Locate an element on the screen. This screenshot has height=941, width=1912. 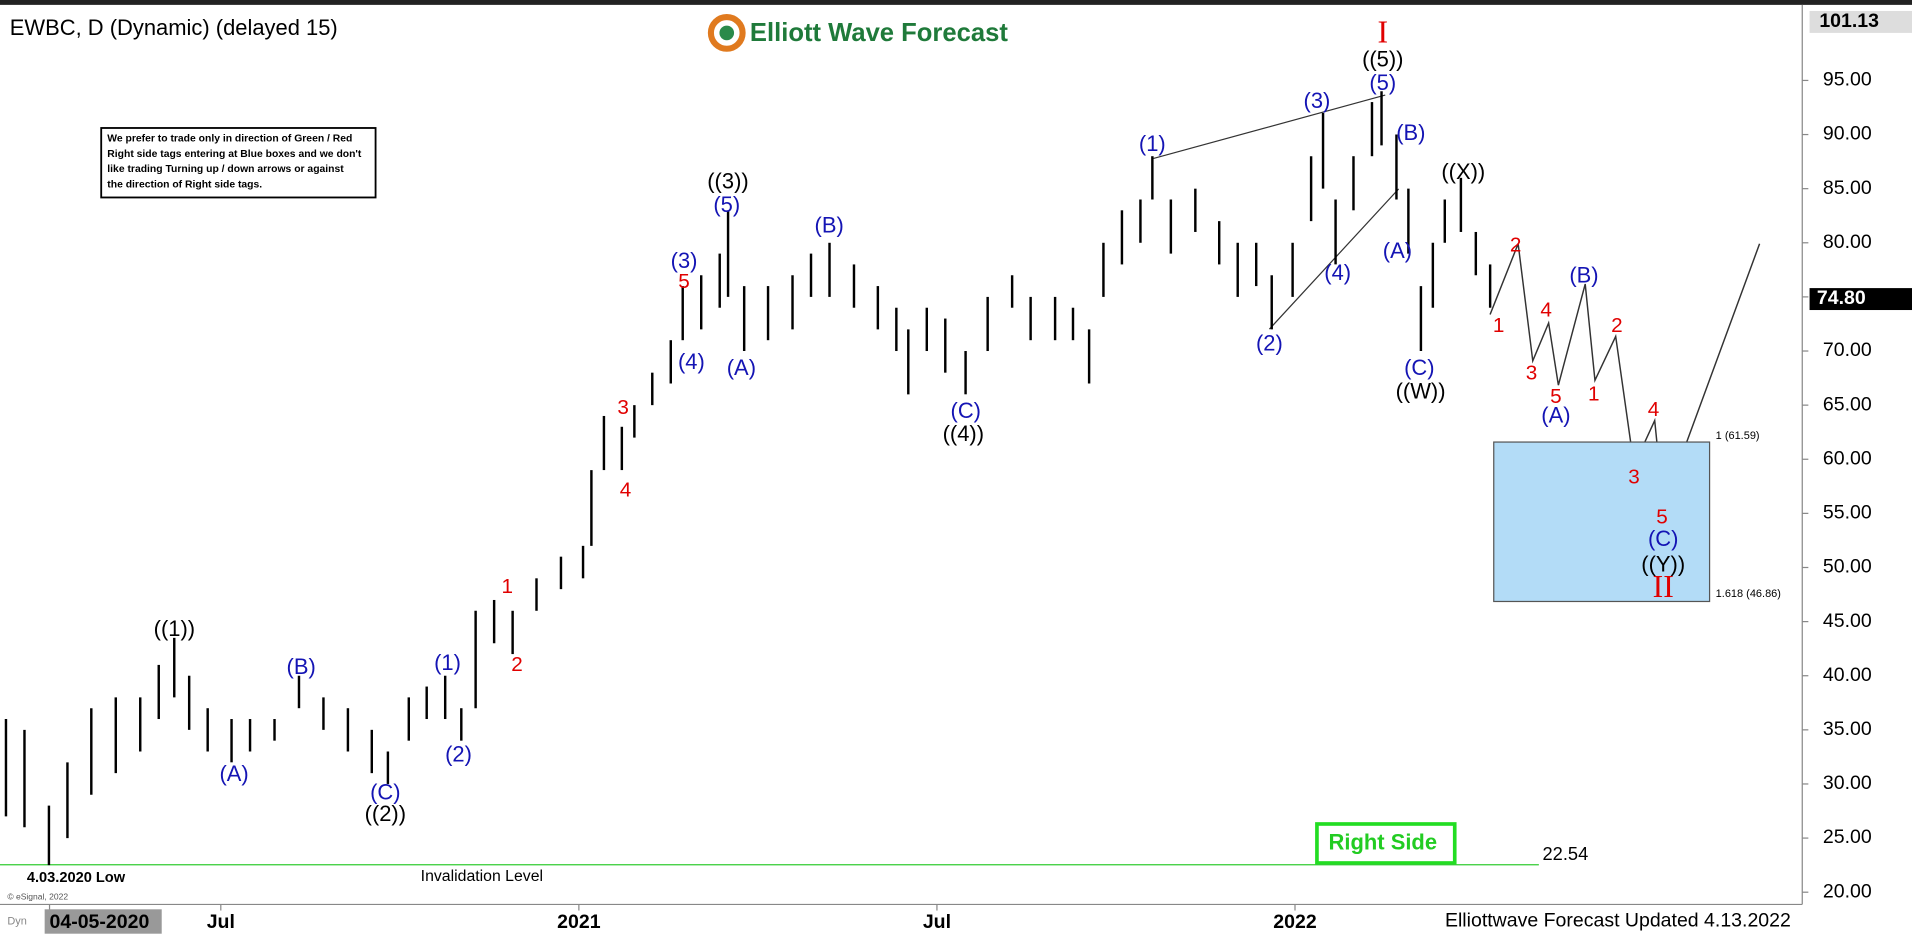
x-tick-label: 2022 is located at coordinates (1295, 922).